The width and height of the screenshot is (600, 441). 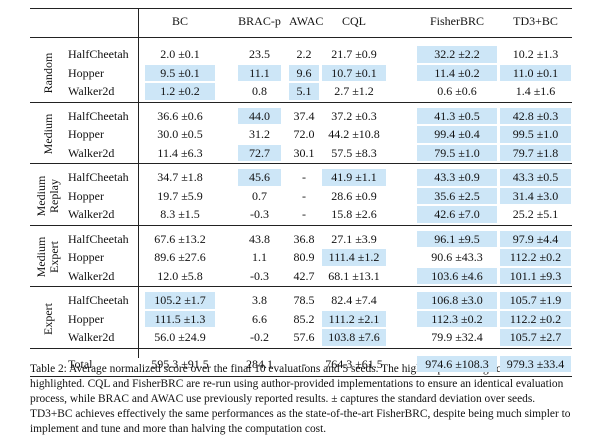 I want to click on cell: 284.1, so click(x=259, y=363).